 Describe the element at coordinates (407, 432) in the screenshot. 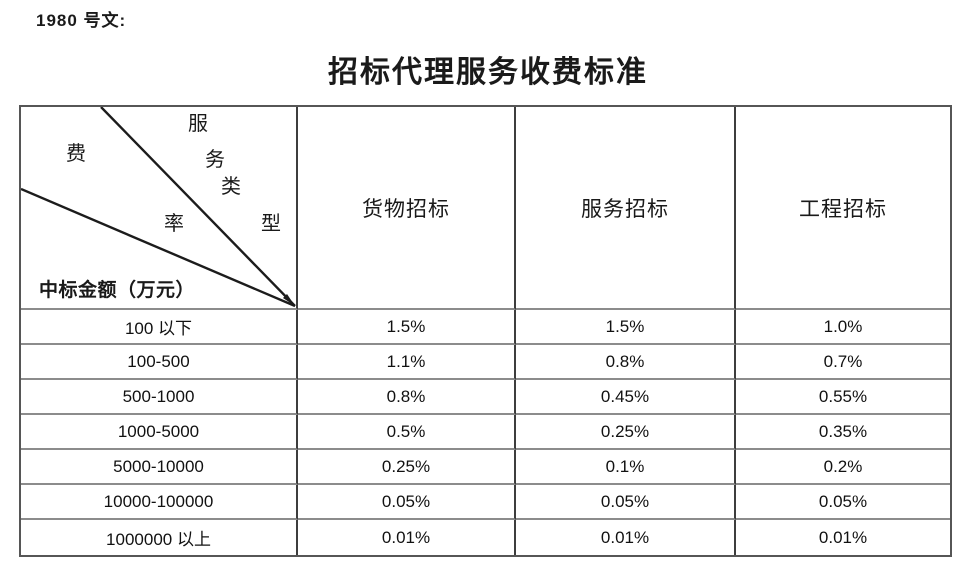

I see `rate-value: 0.5%` at that location.